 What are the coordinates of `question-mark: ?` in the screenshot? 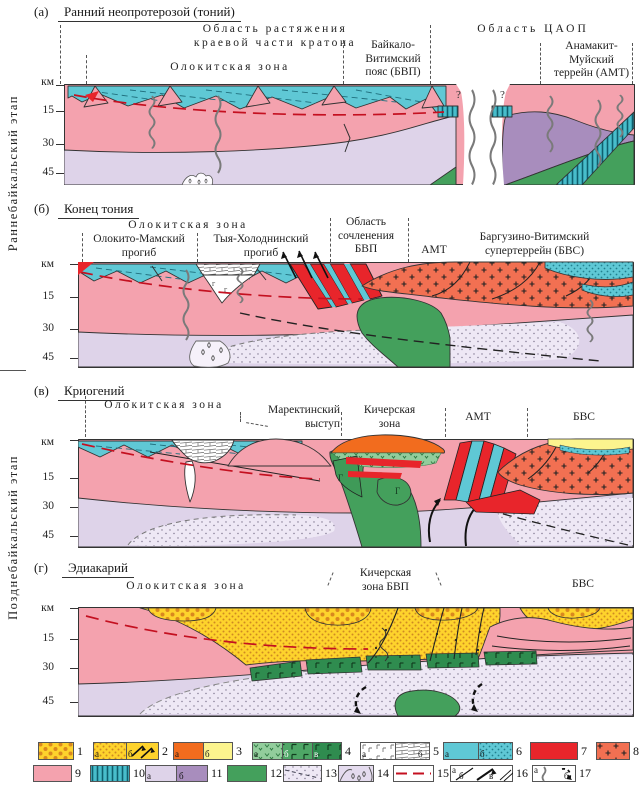 It's located at (458, 95).